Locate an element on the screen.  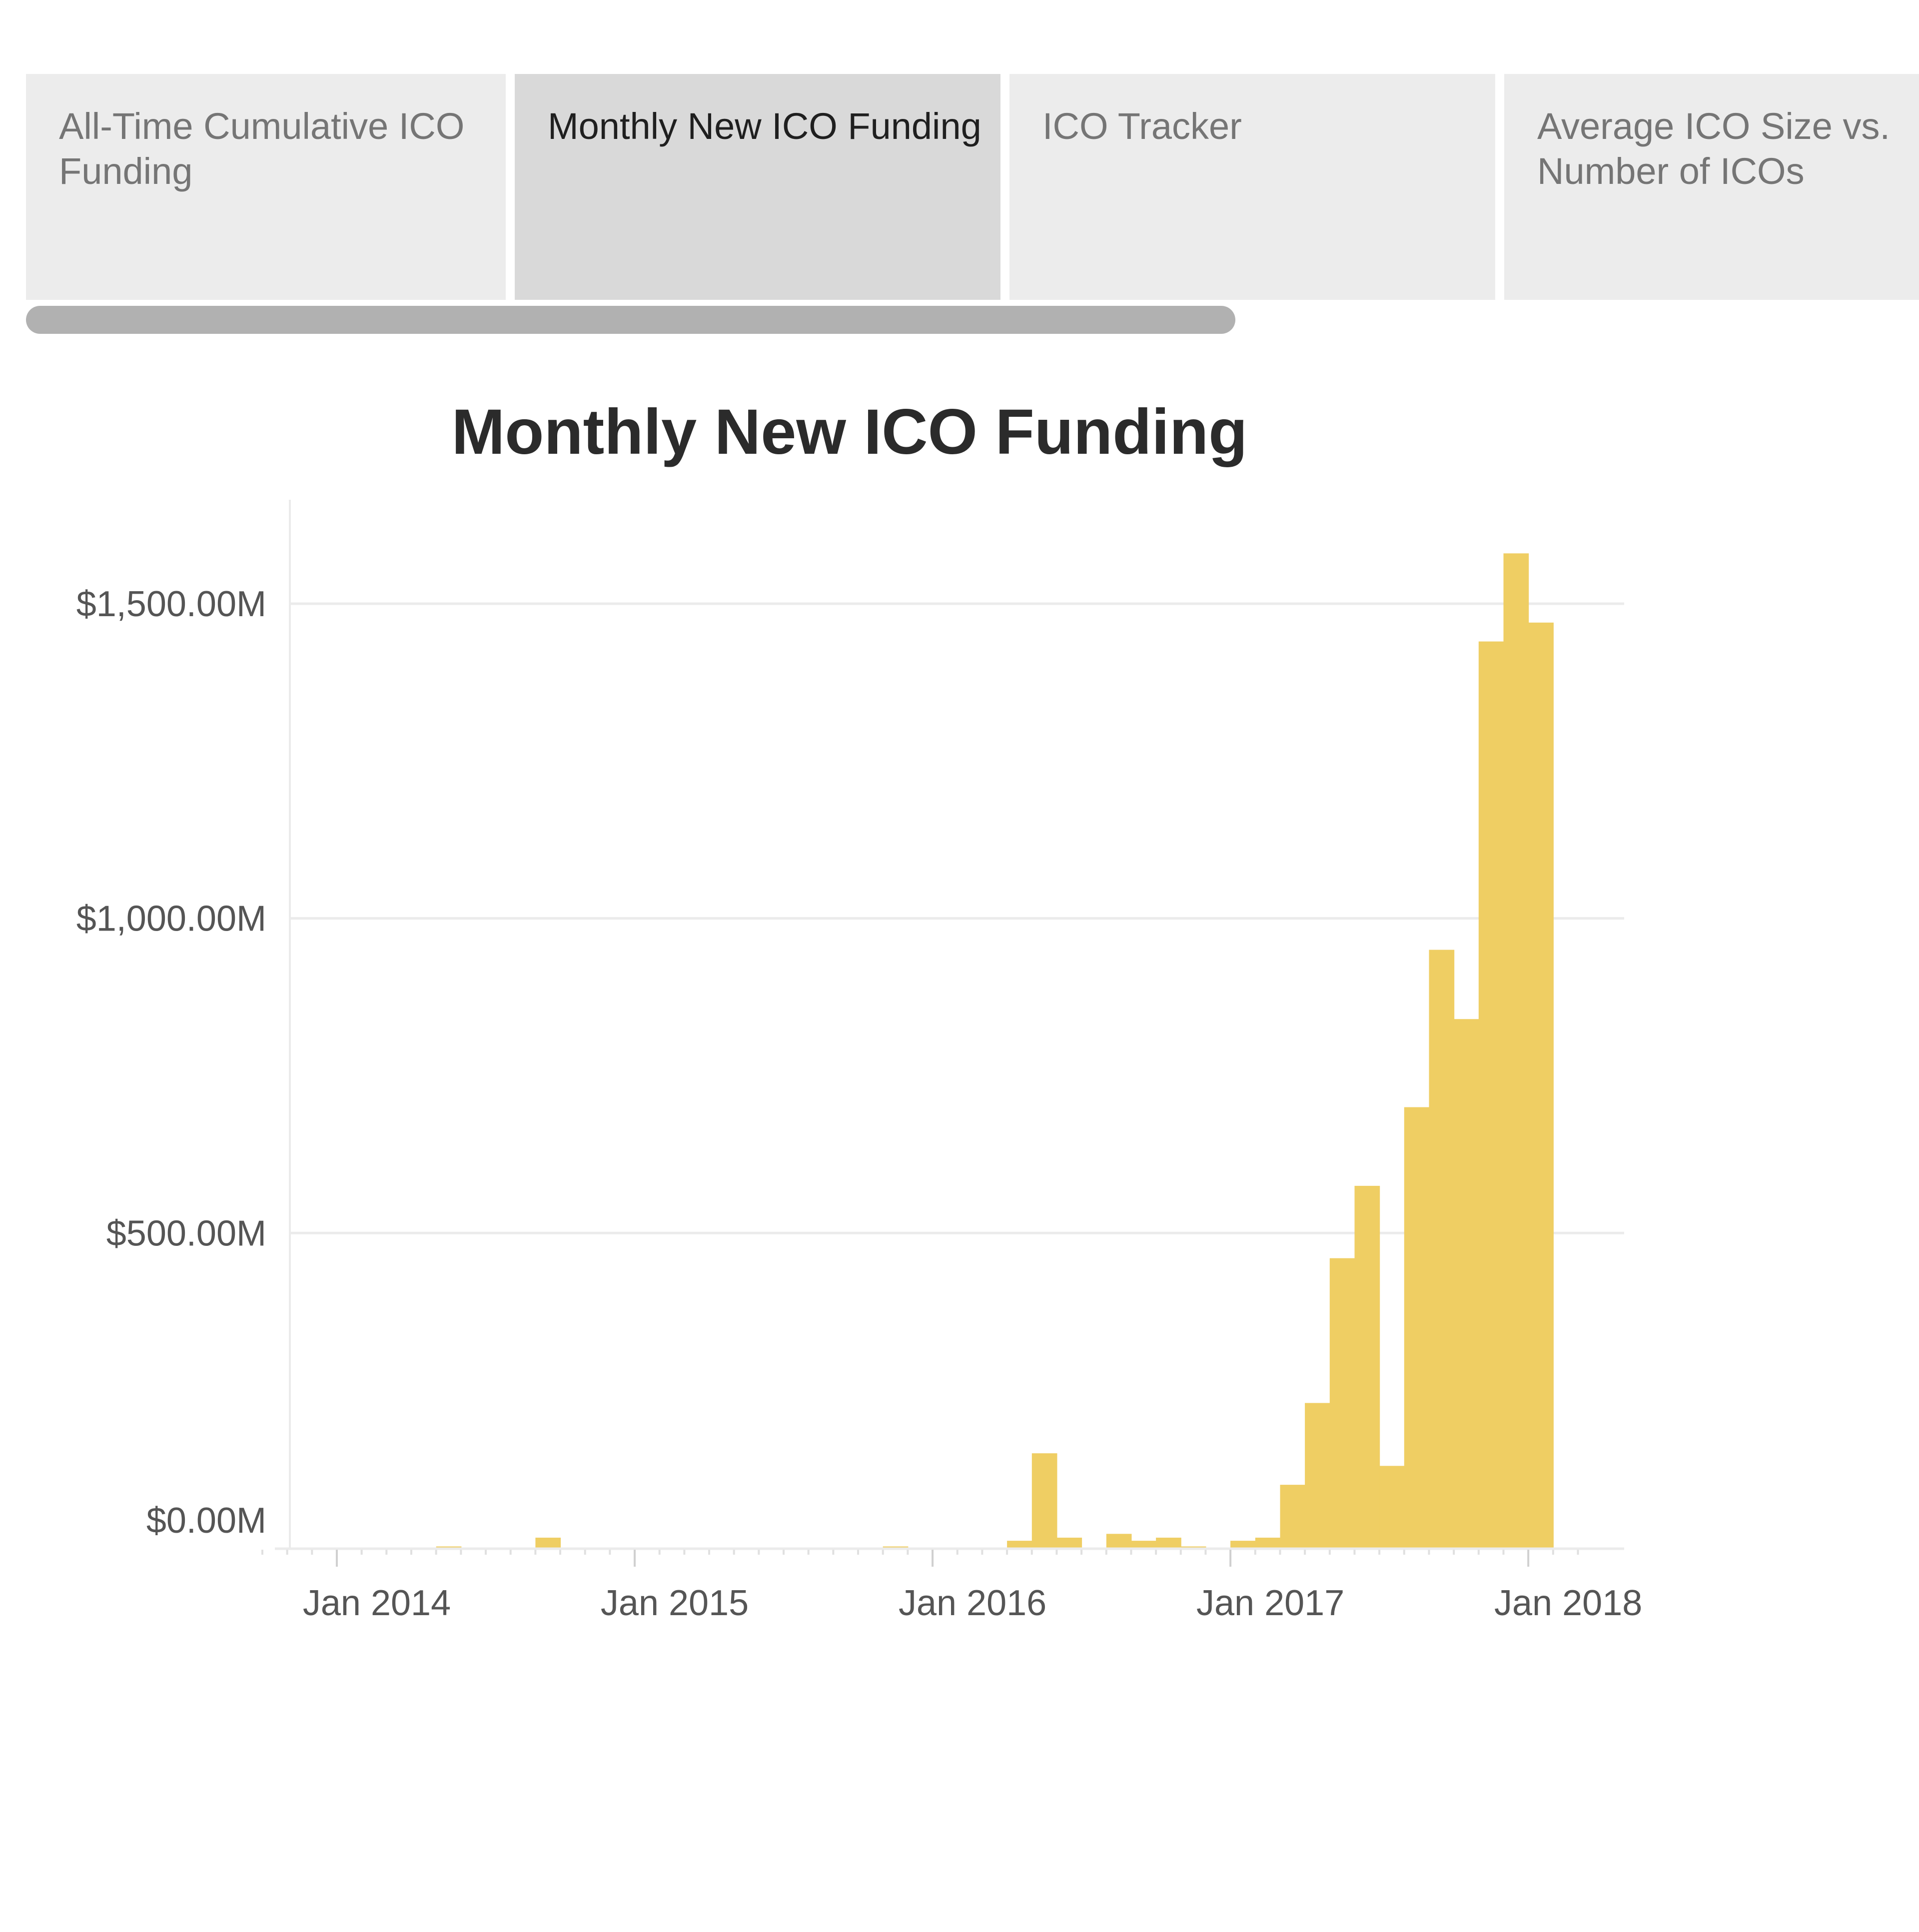
tab-monthly-new-ico-funding: Monthly New ICO Funding is located at coordinates (758, 187).